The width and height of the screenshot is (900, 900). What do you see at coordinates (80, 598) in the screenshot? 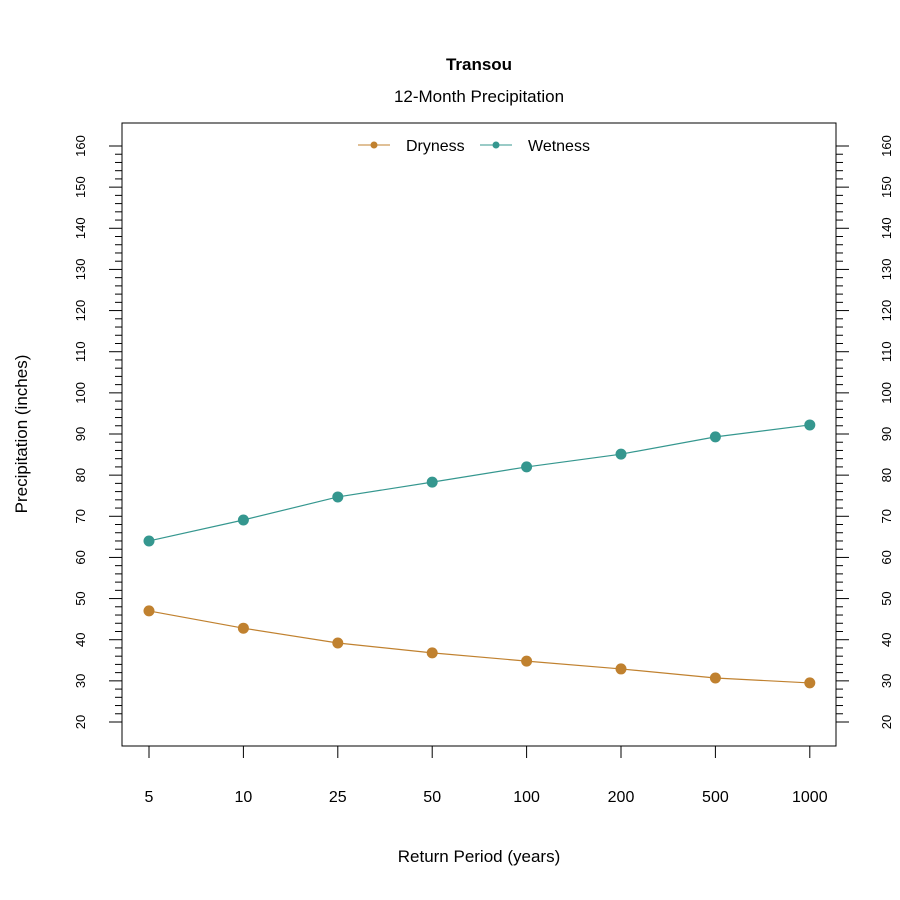
I see `y-tick-label-left: 50` at bounding box center [80, 598].